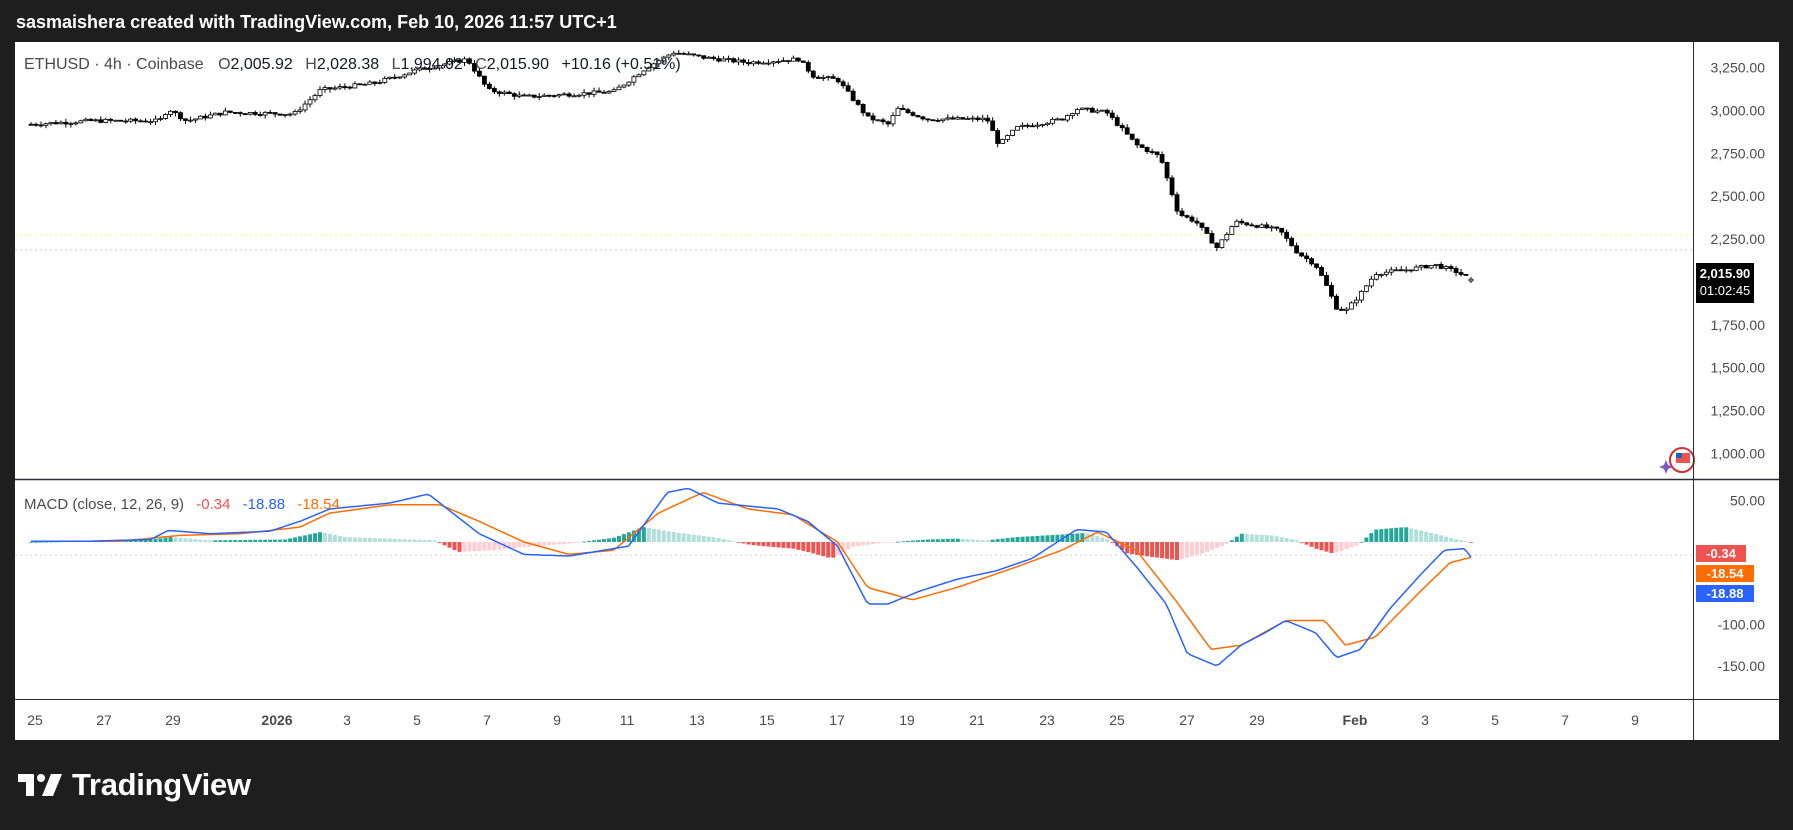  I want to click on tradingview-logo-icon, so click(40, 785).